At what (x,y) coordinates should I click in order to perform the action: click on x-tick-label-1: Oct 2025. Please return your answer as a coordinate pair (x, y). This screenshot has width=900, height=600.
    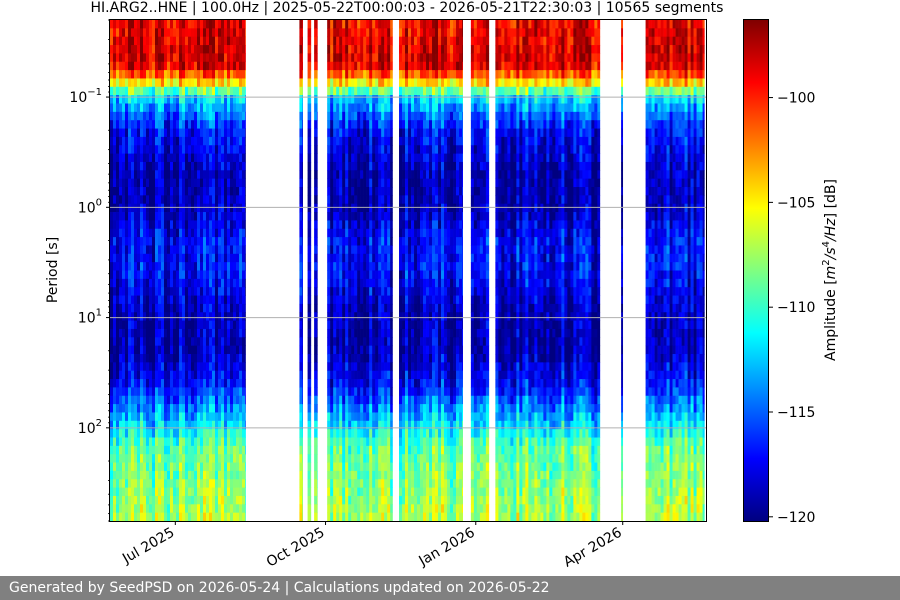
    Looking at the image, I should click on (296, 548).